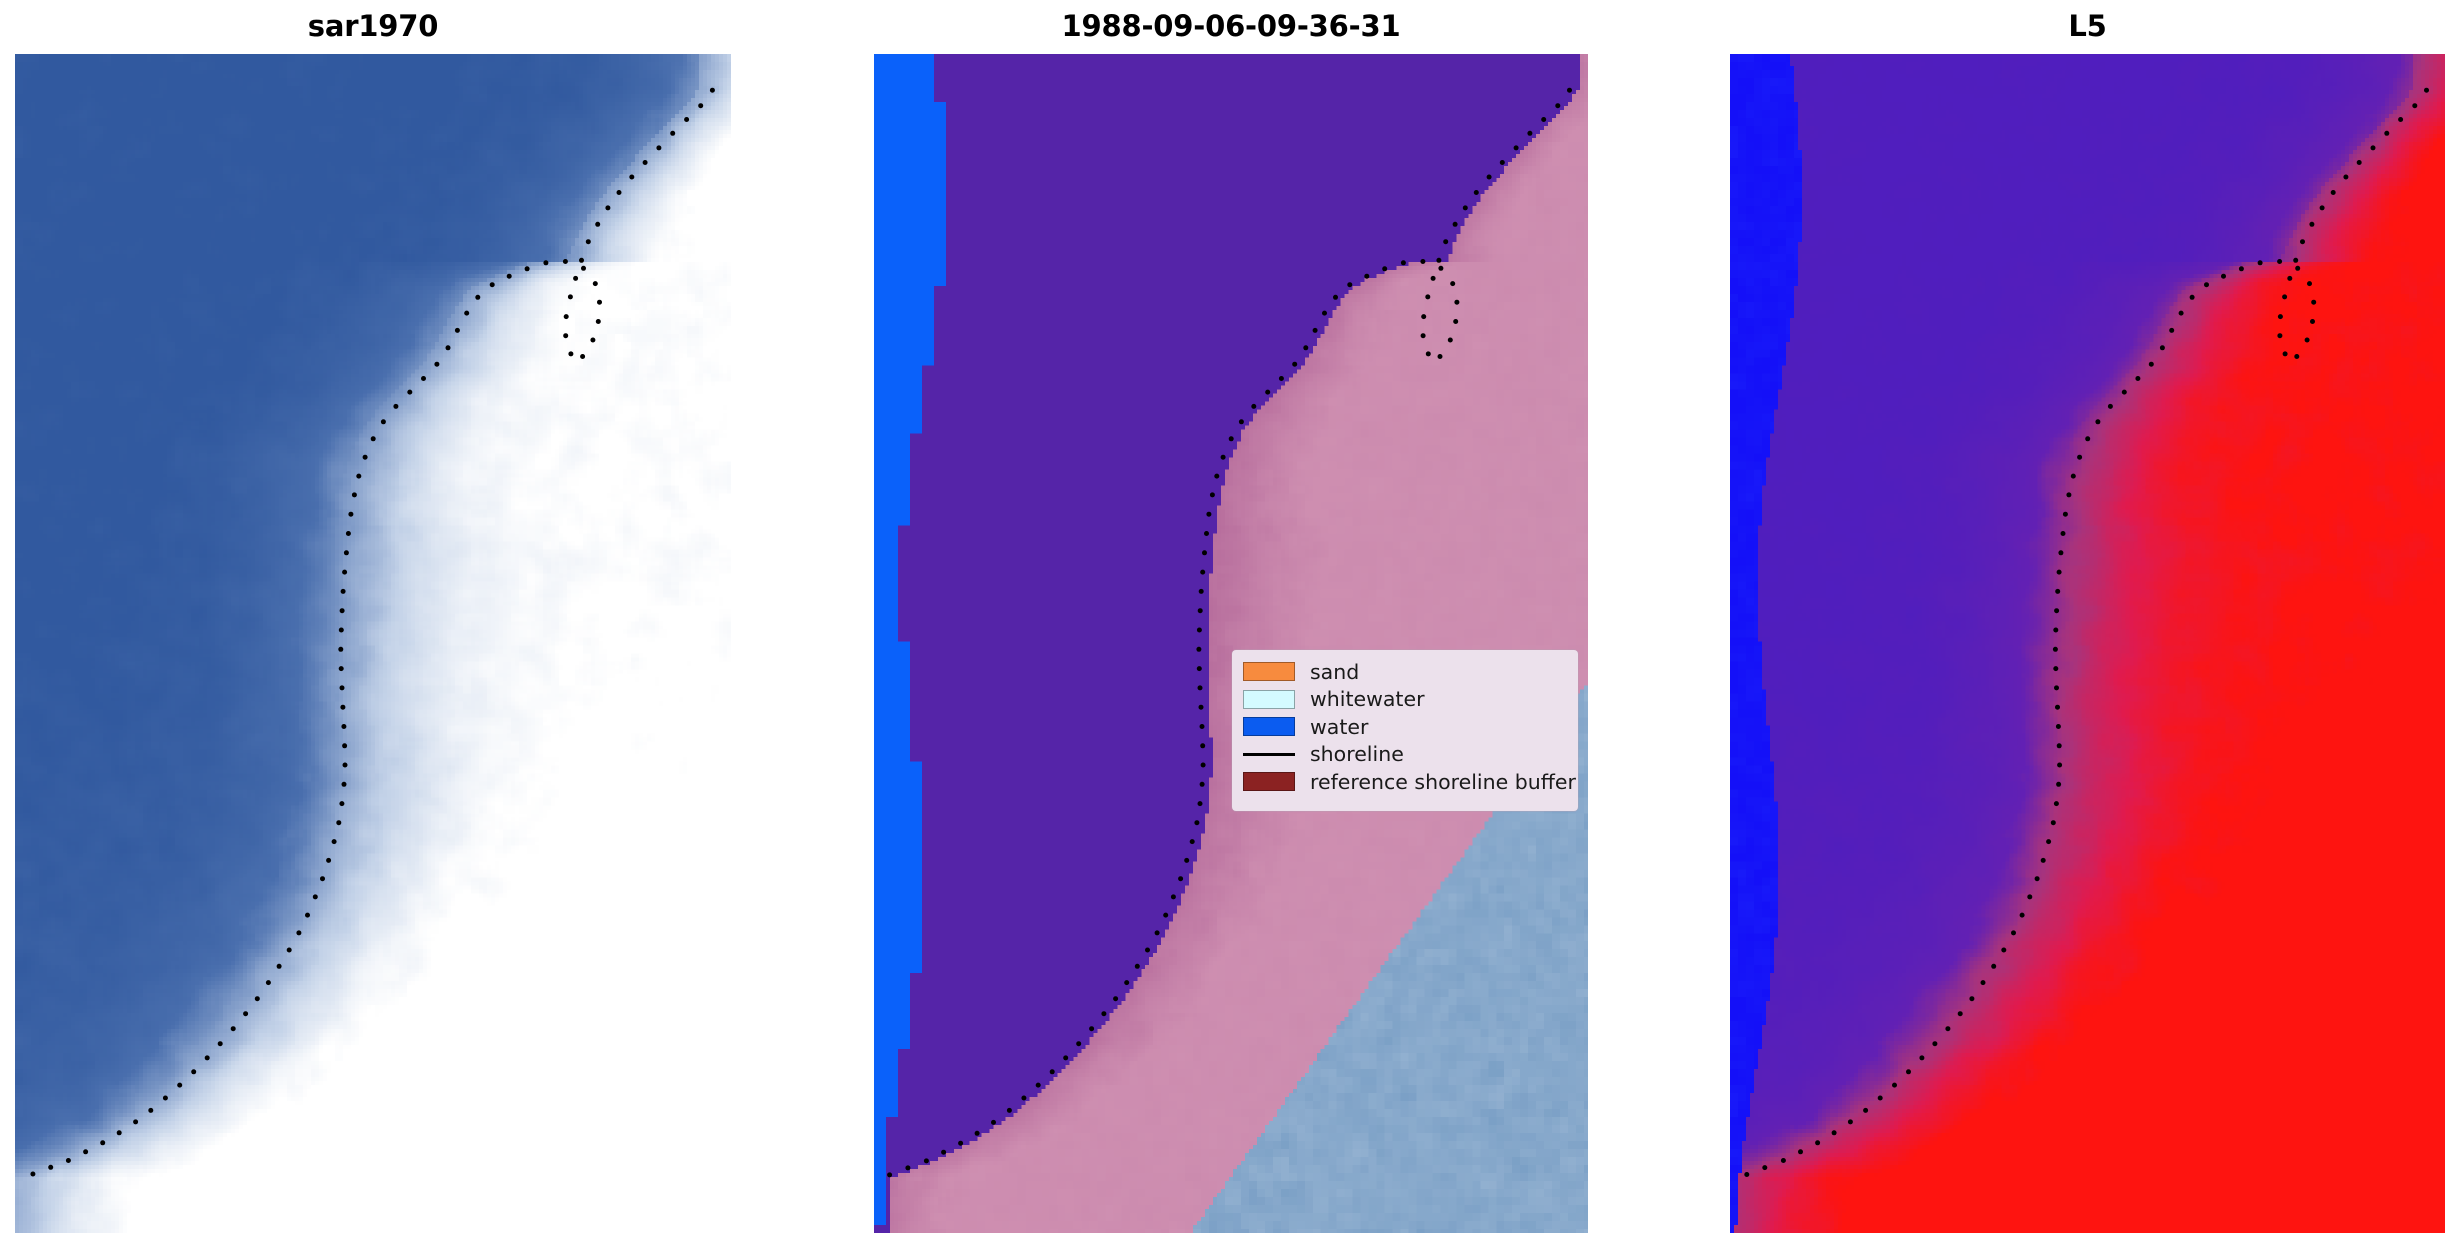  I want to click on legend-swatch-wrap-reference-buffer, so click(1273, 782).